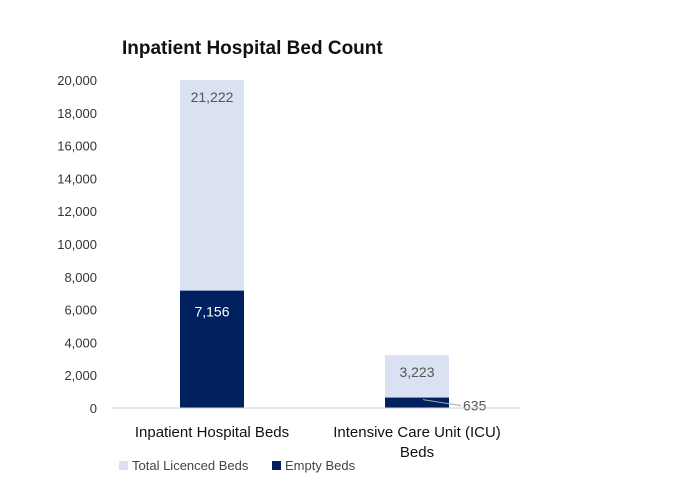 The width and height of the screenshot is (700, 499). I want to click on y-tick-label: 20,000, so click(77, 80).